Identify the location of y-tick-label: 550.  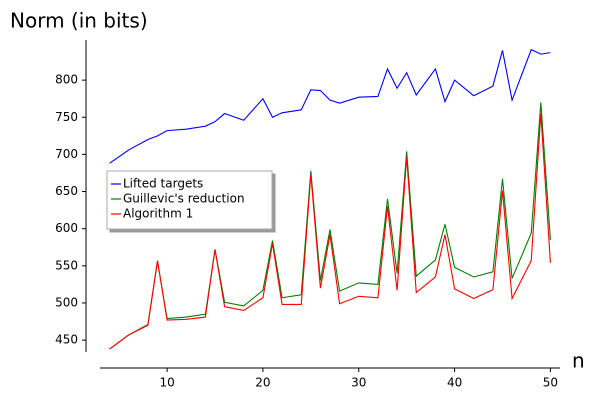
(66, 265).